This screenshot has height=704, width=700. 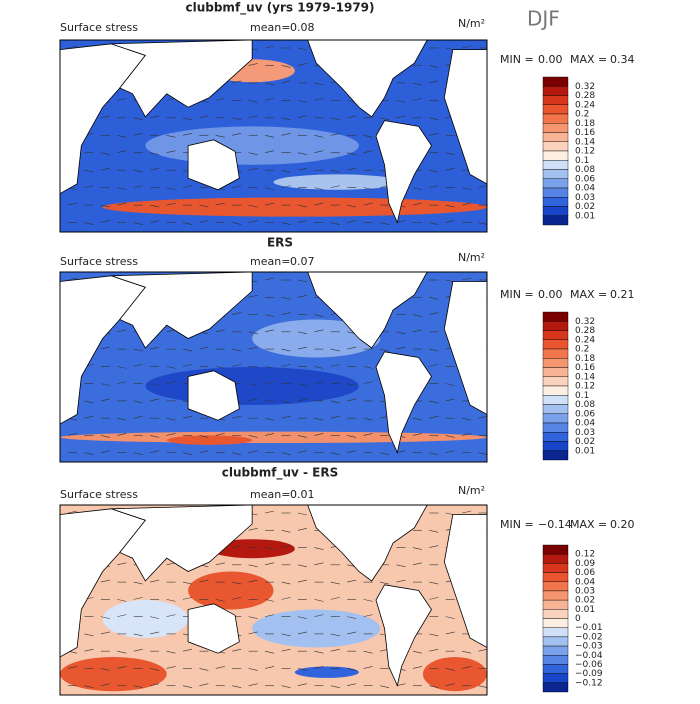 I want to click on units: N/m², so click(x=471, y=23).